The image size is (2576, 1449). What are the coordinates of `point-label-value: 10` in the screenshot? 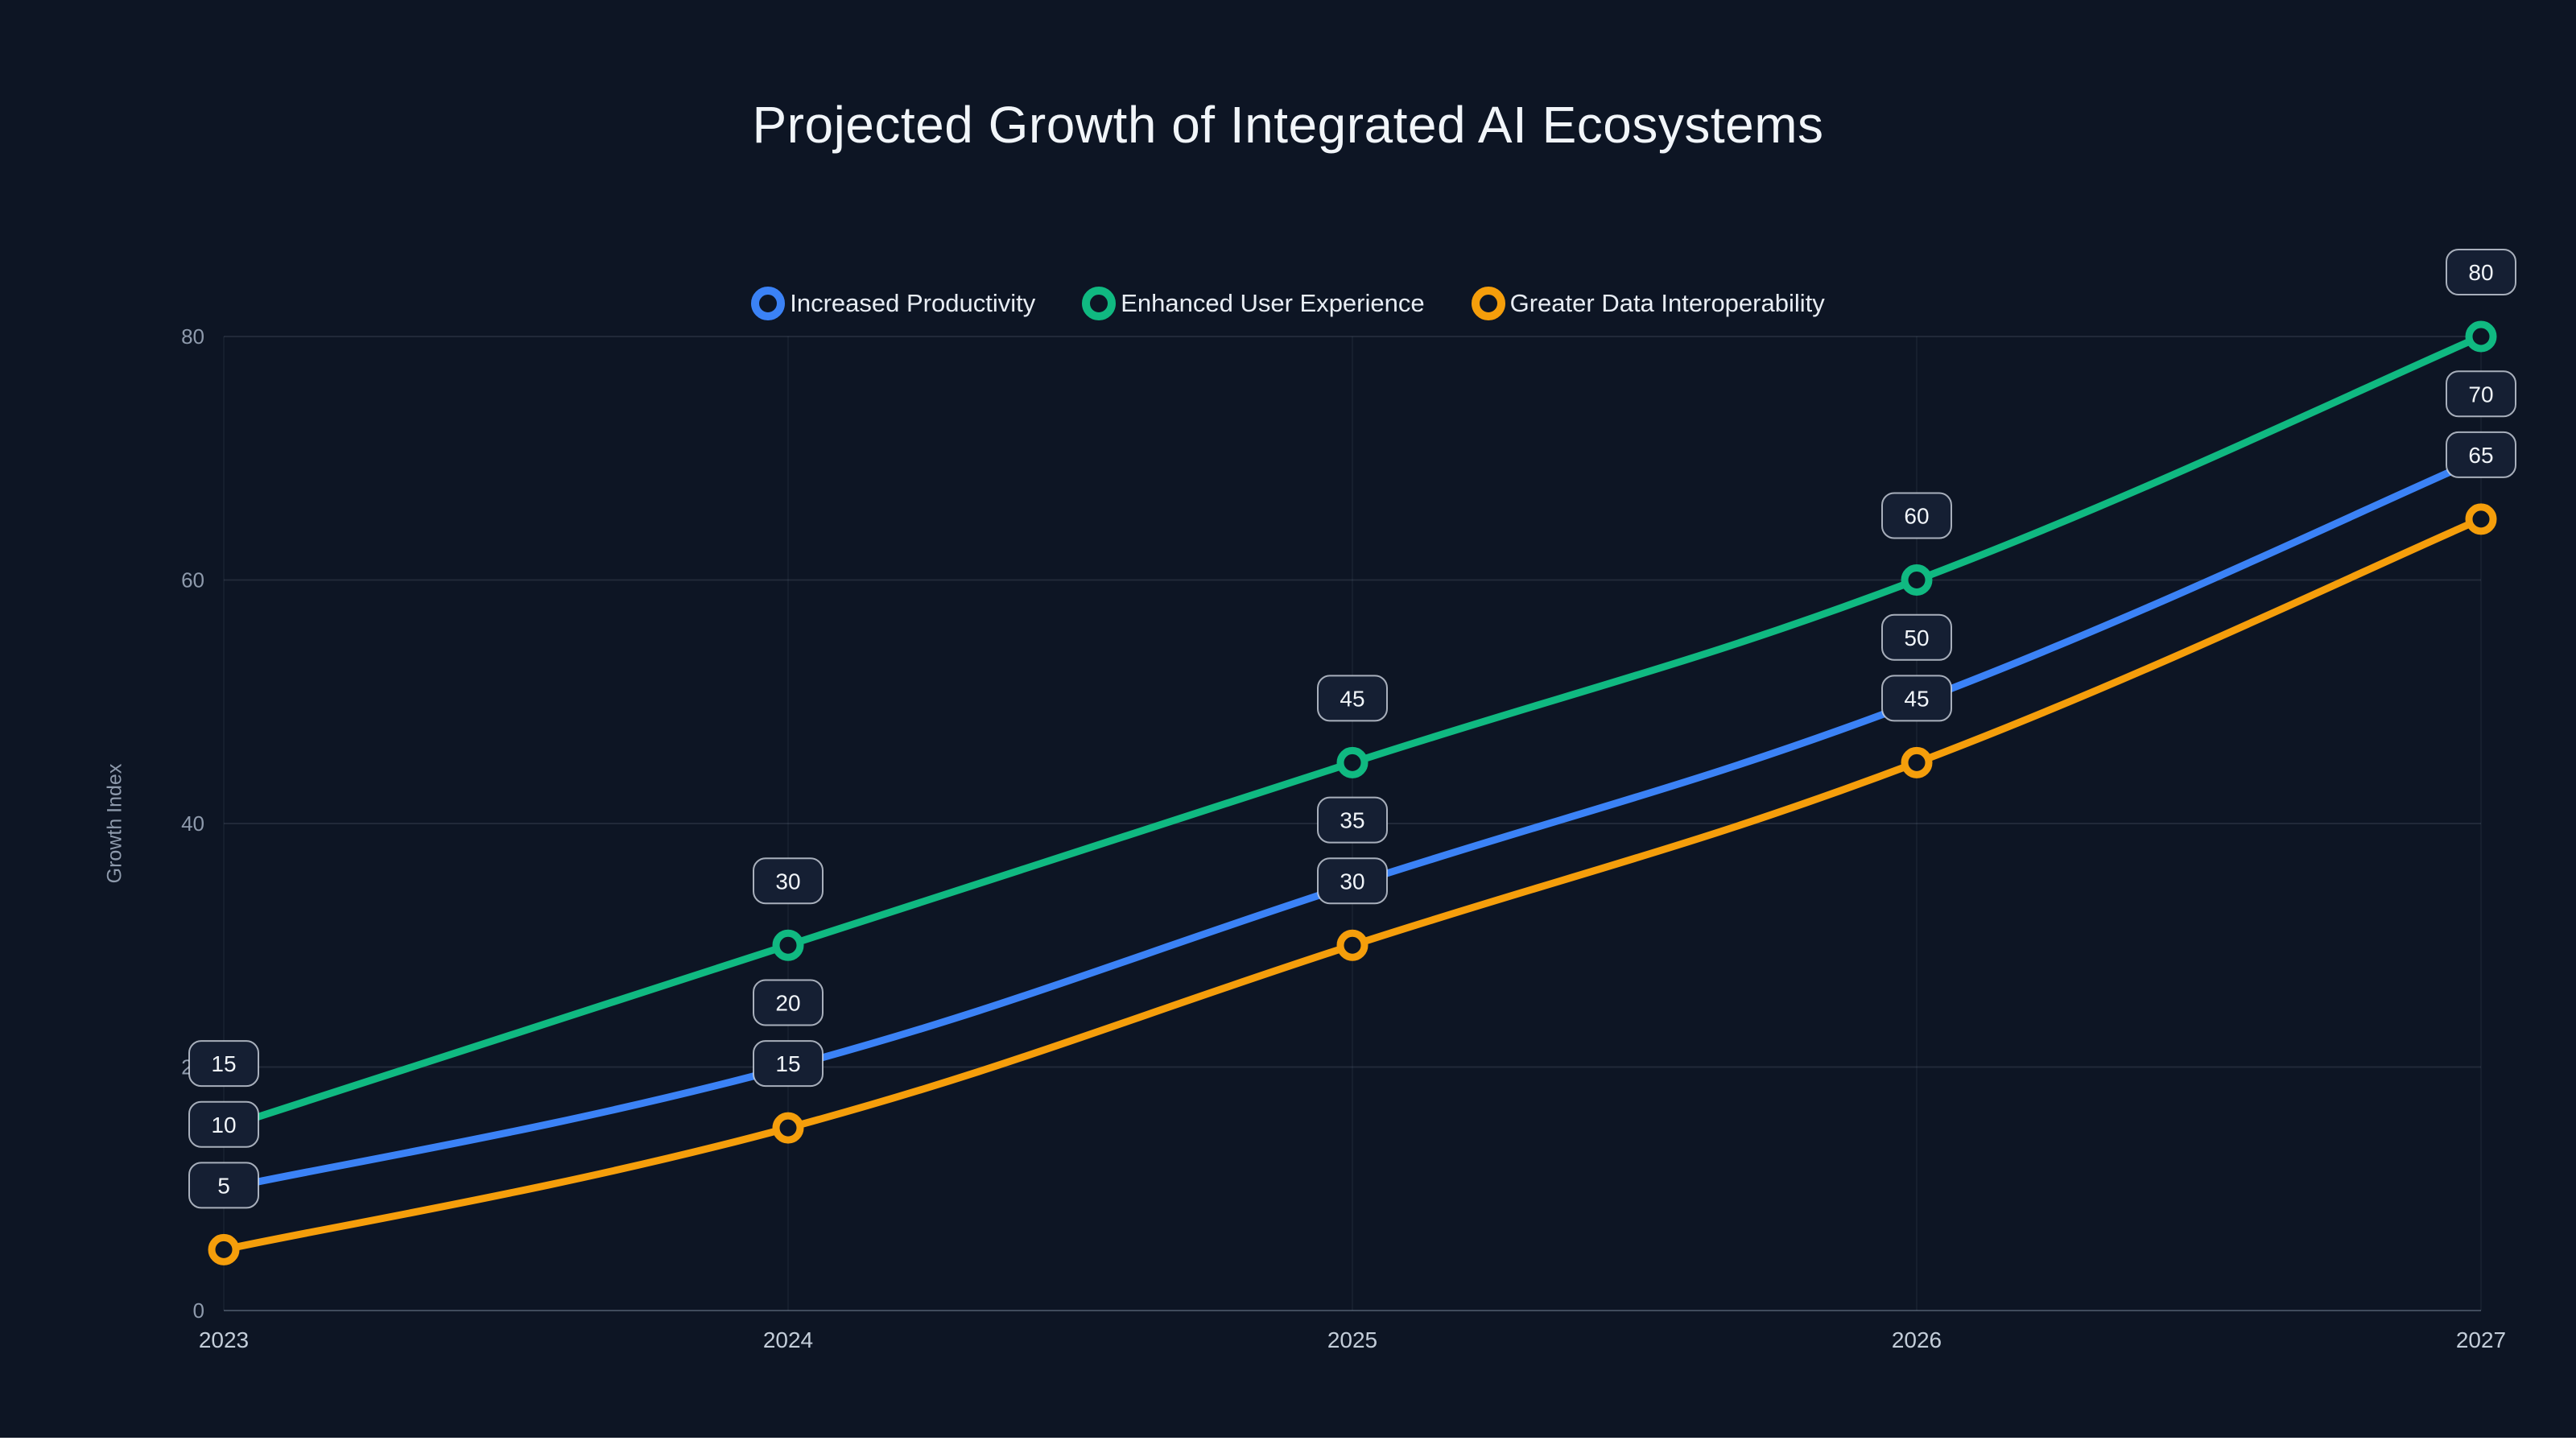 It's located at (223, 1125).